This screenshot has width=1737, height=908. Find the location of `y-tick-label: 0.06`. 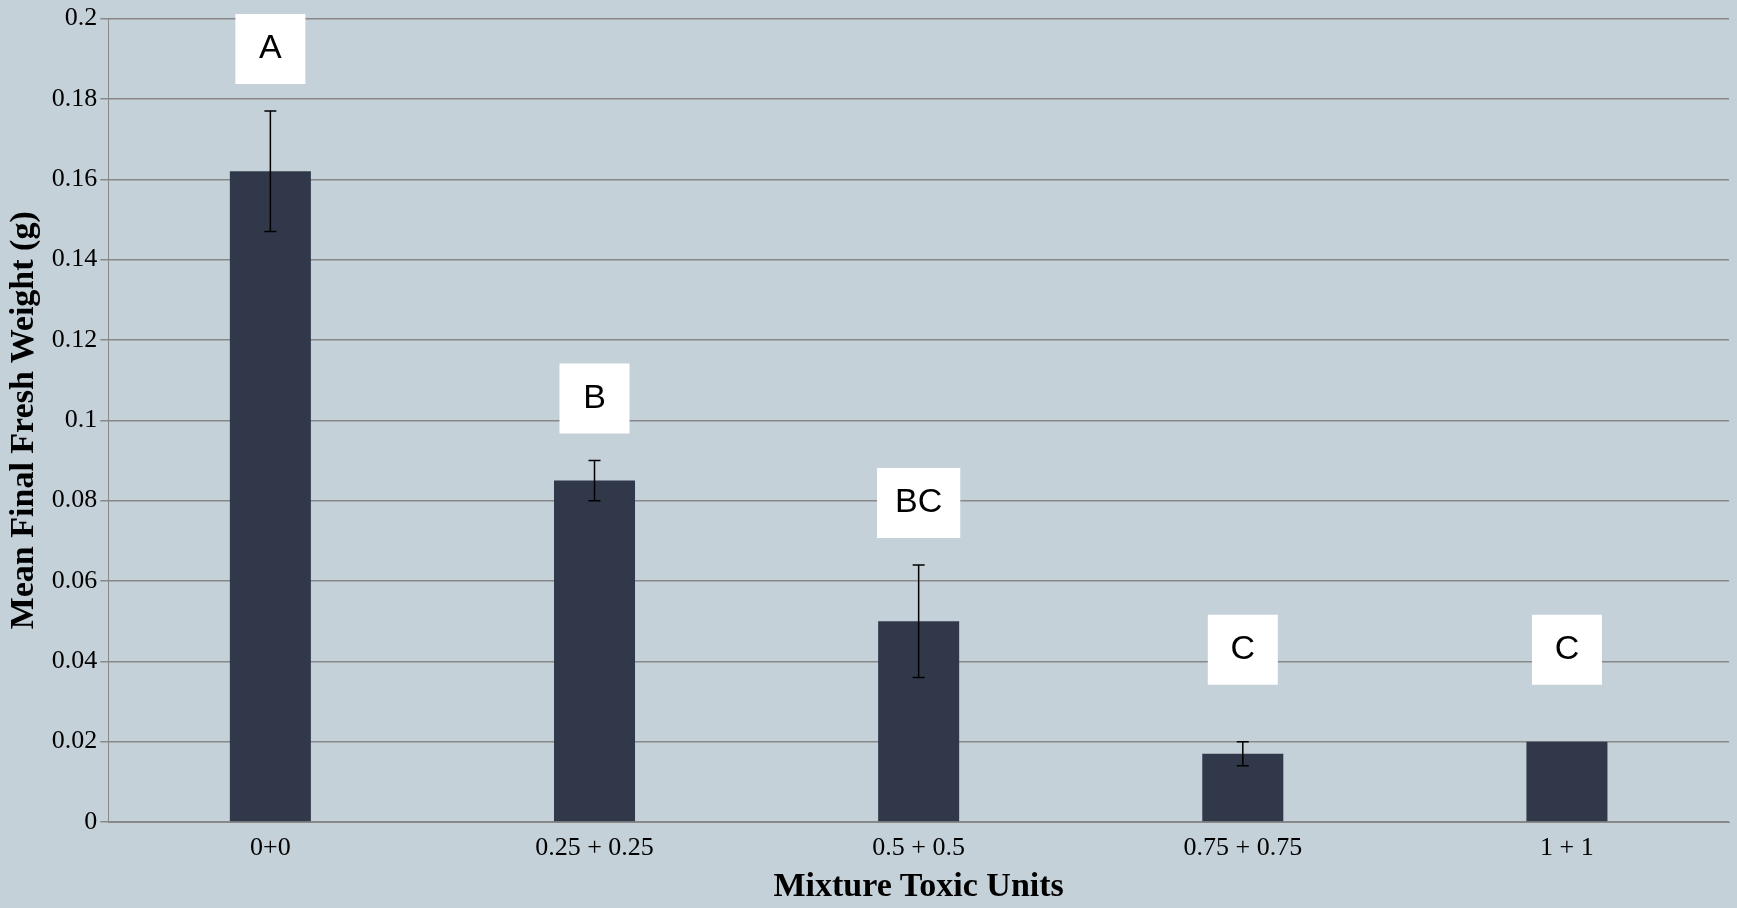

y-tick-label: 0.06 is located at coordinates (74, 579).